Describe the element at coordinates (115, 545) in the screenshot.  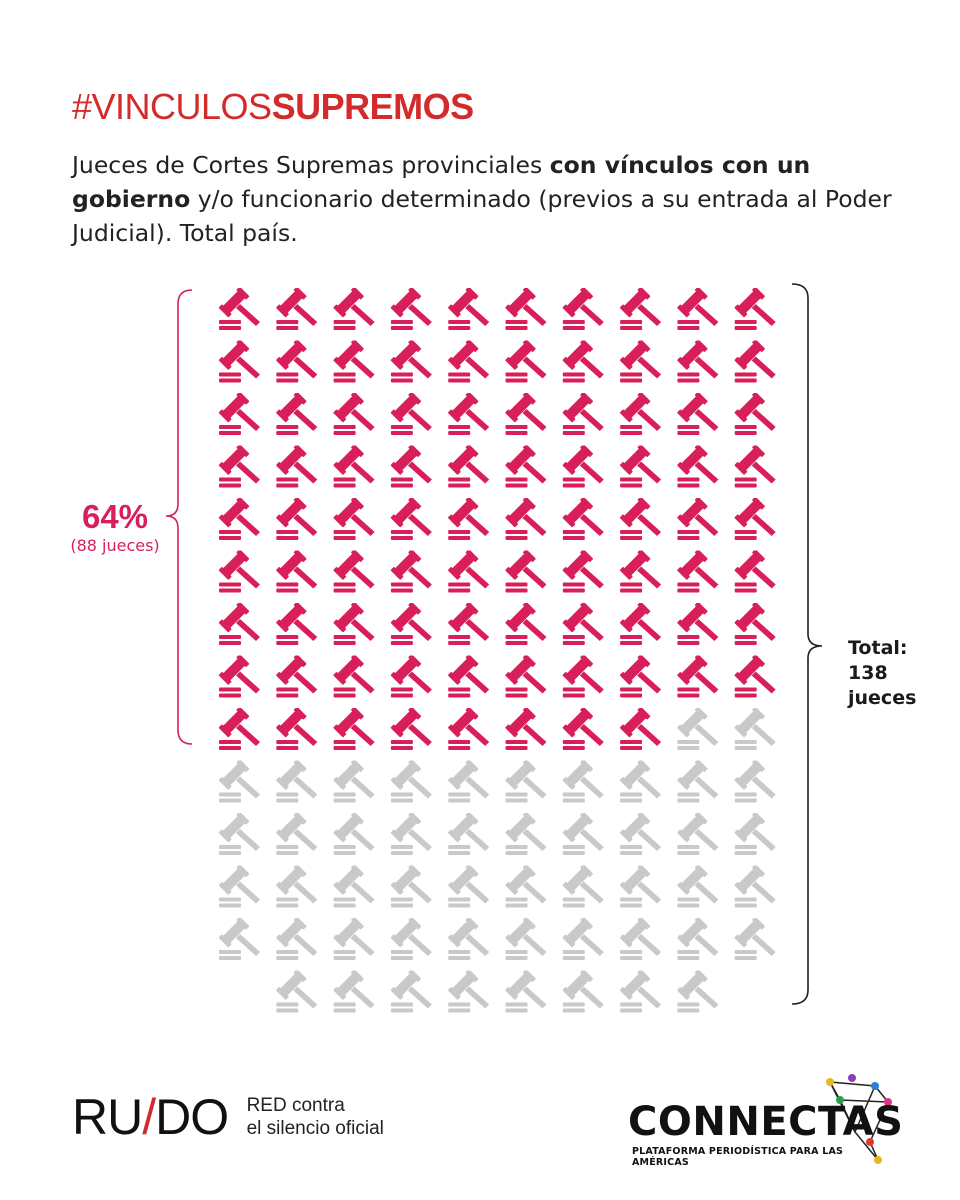
I see `percent-detail: (88 jueces)` at that location.